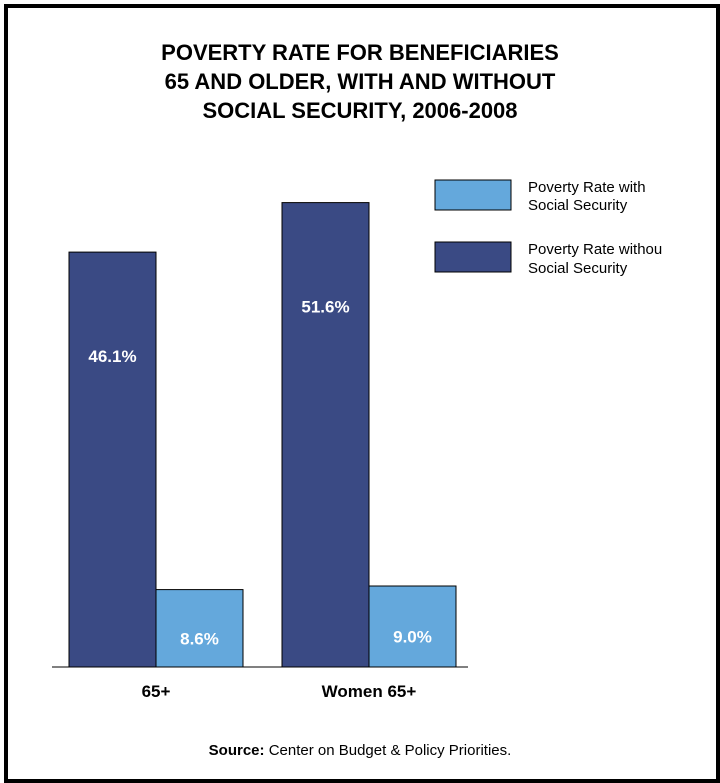 This screenshot has height=783, width=720. What do you see at coordinates (578, 205) in the screenshot?
I see `legend-label-with-line-2: Social Security` at bounding box center [578, 205].